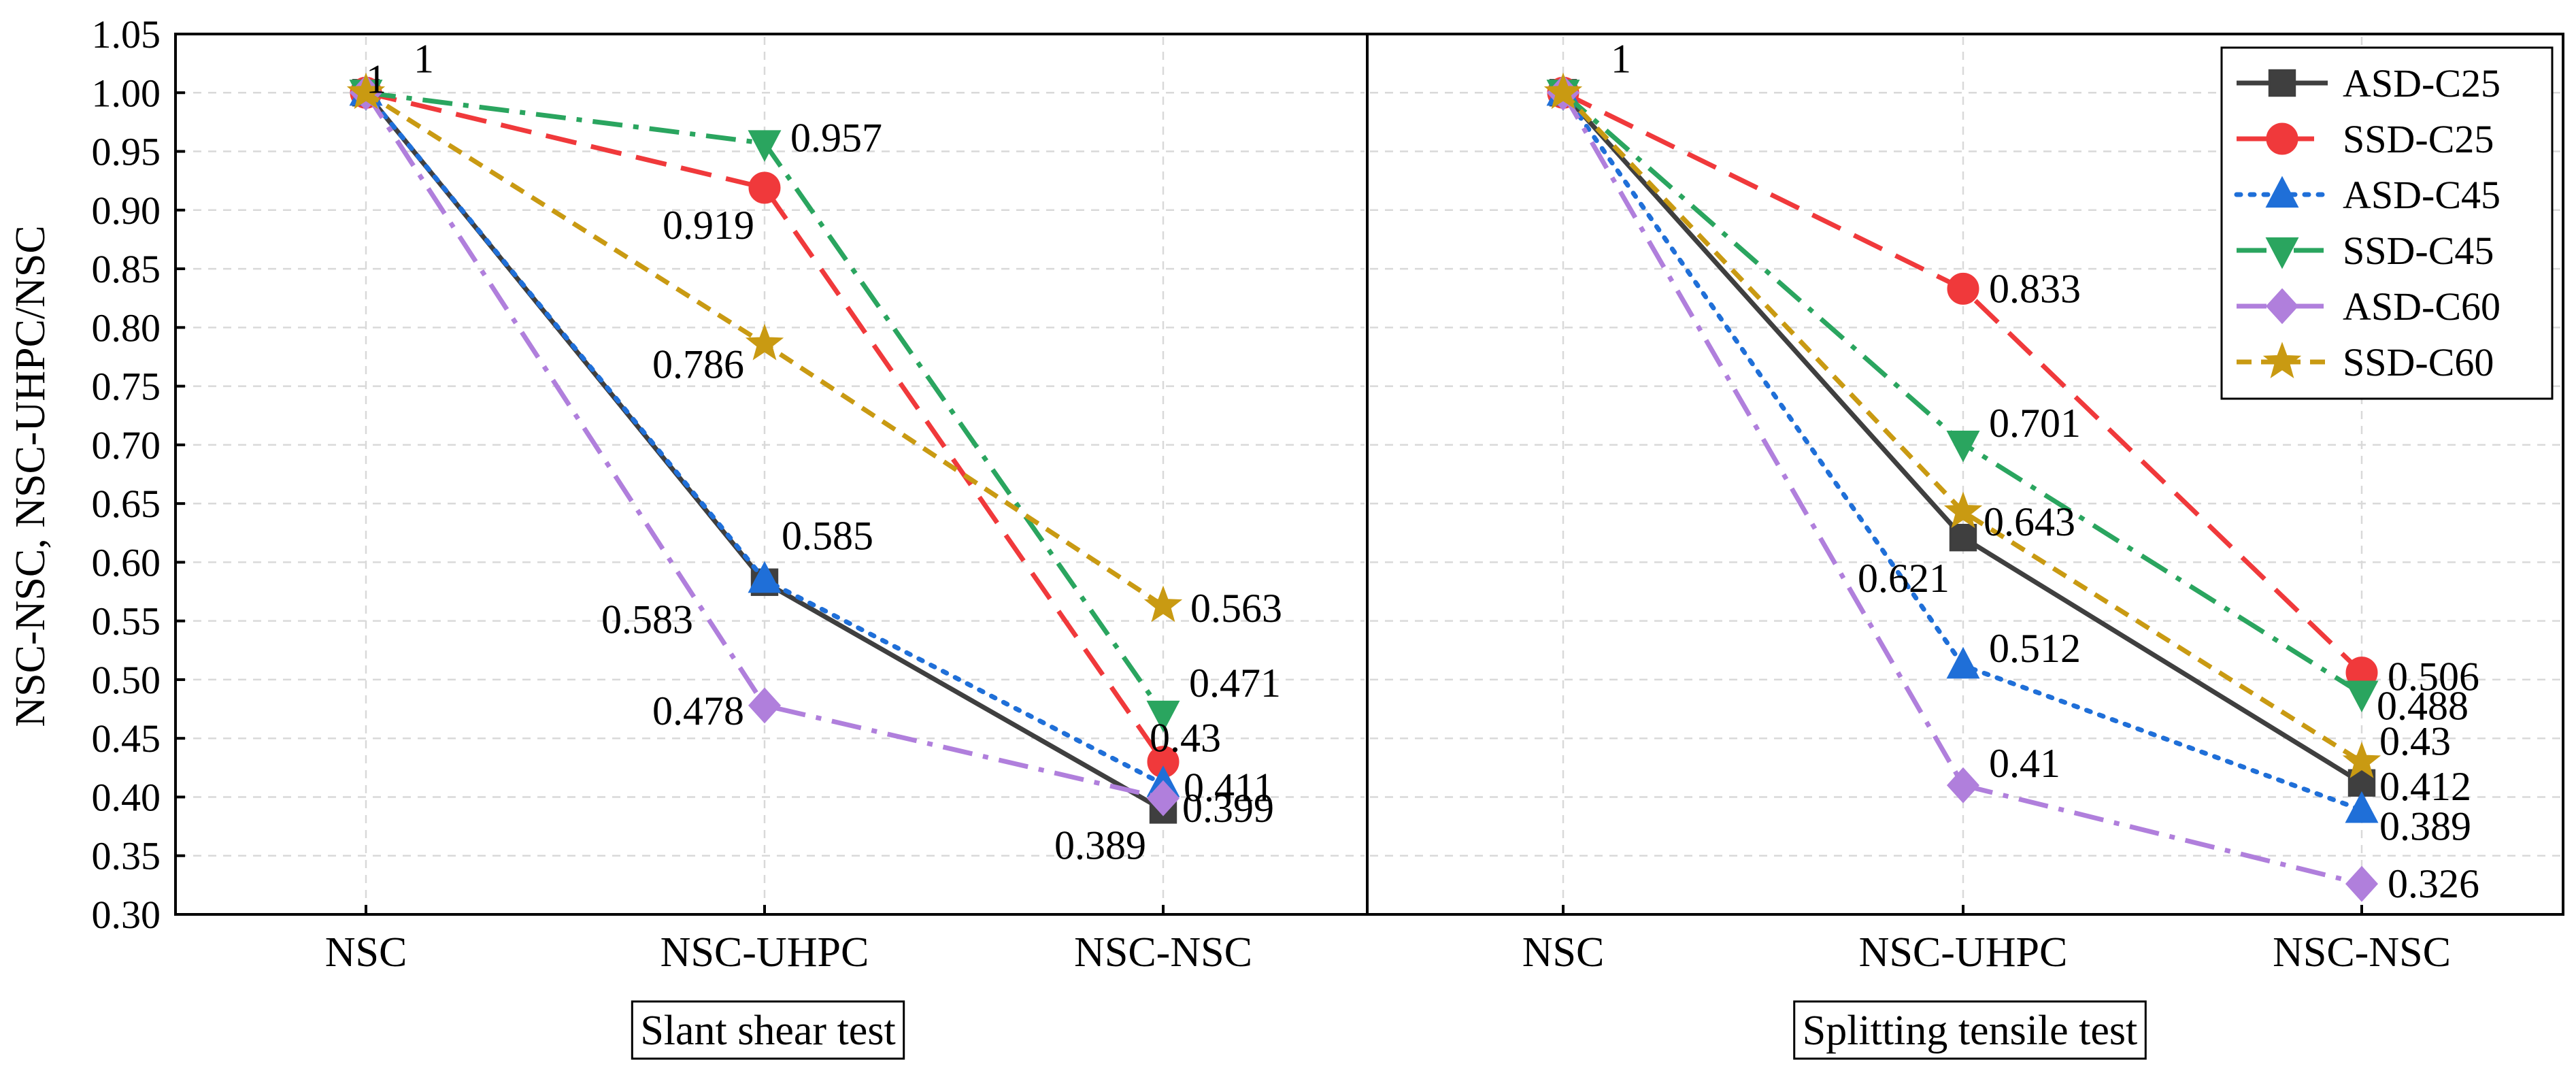 The width and height of the screenshot is (2576, 1077). I want to click on data-label: 0.919, so click(708, 226).